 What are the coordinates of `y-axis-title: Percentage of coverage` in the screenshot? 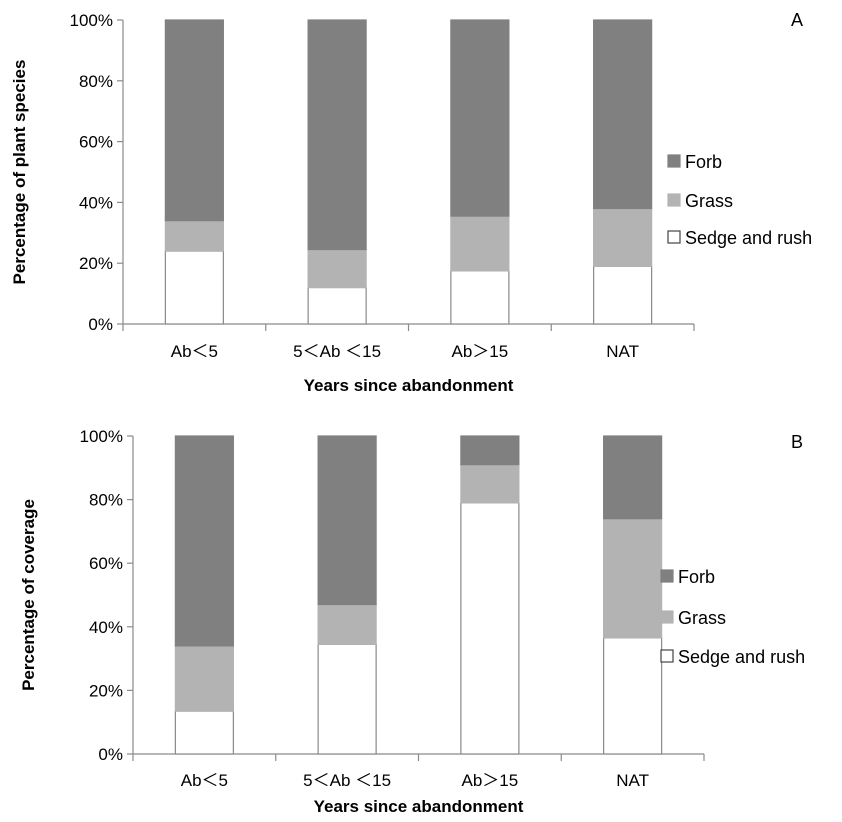 It's located at (28, 595).